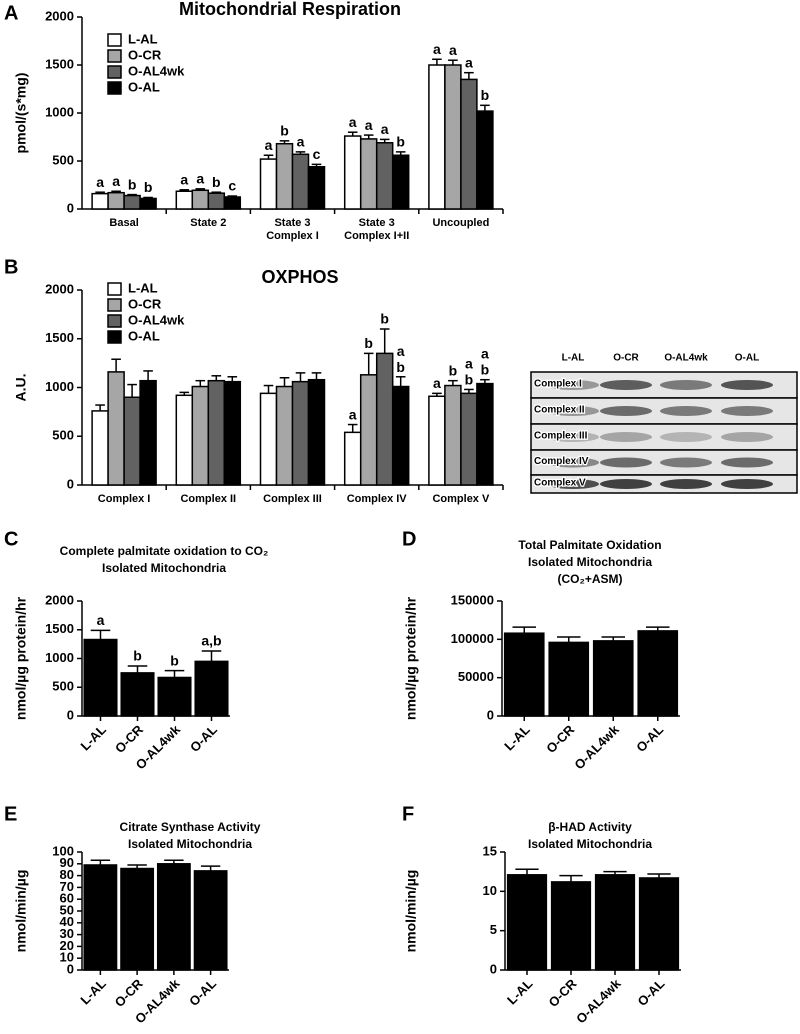  Describe the element at coordinates (59, 337) in the screenshot. I see `y-tick-label: 1500` at that location.